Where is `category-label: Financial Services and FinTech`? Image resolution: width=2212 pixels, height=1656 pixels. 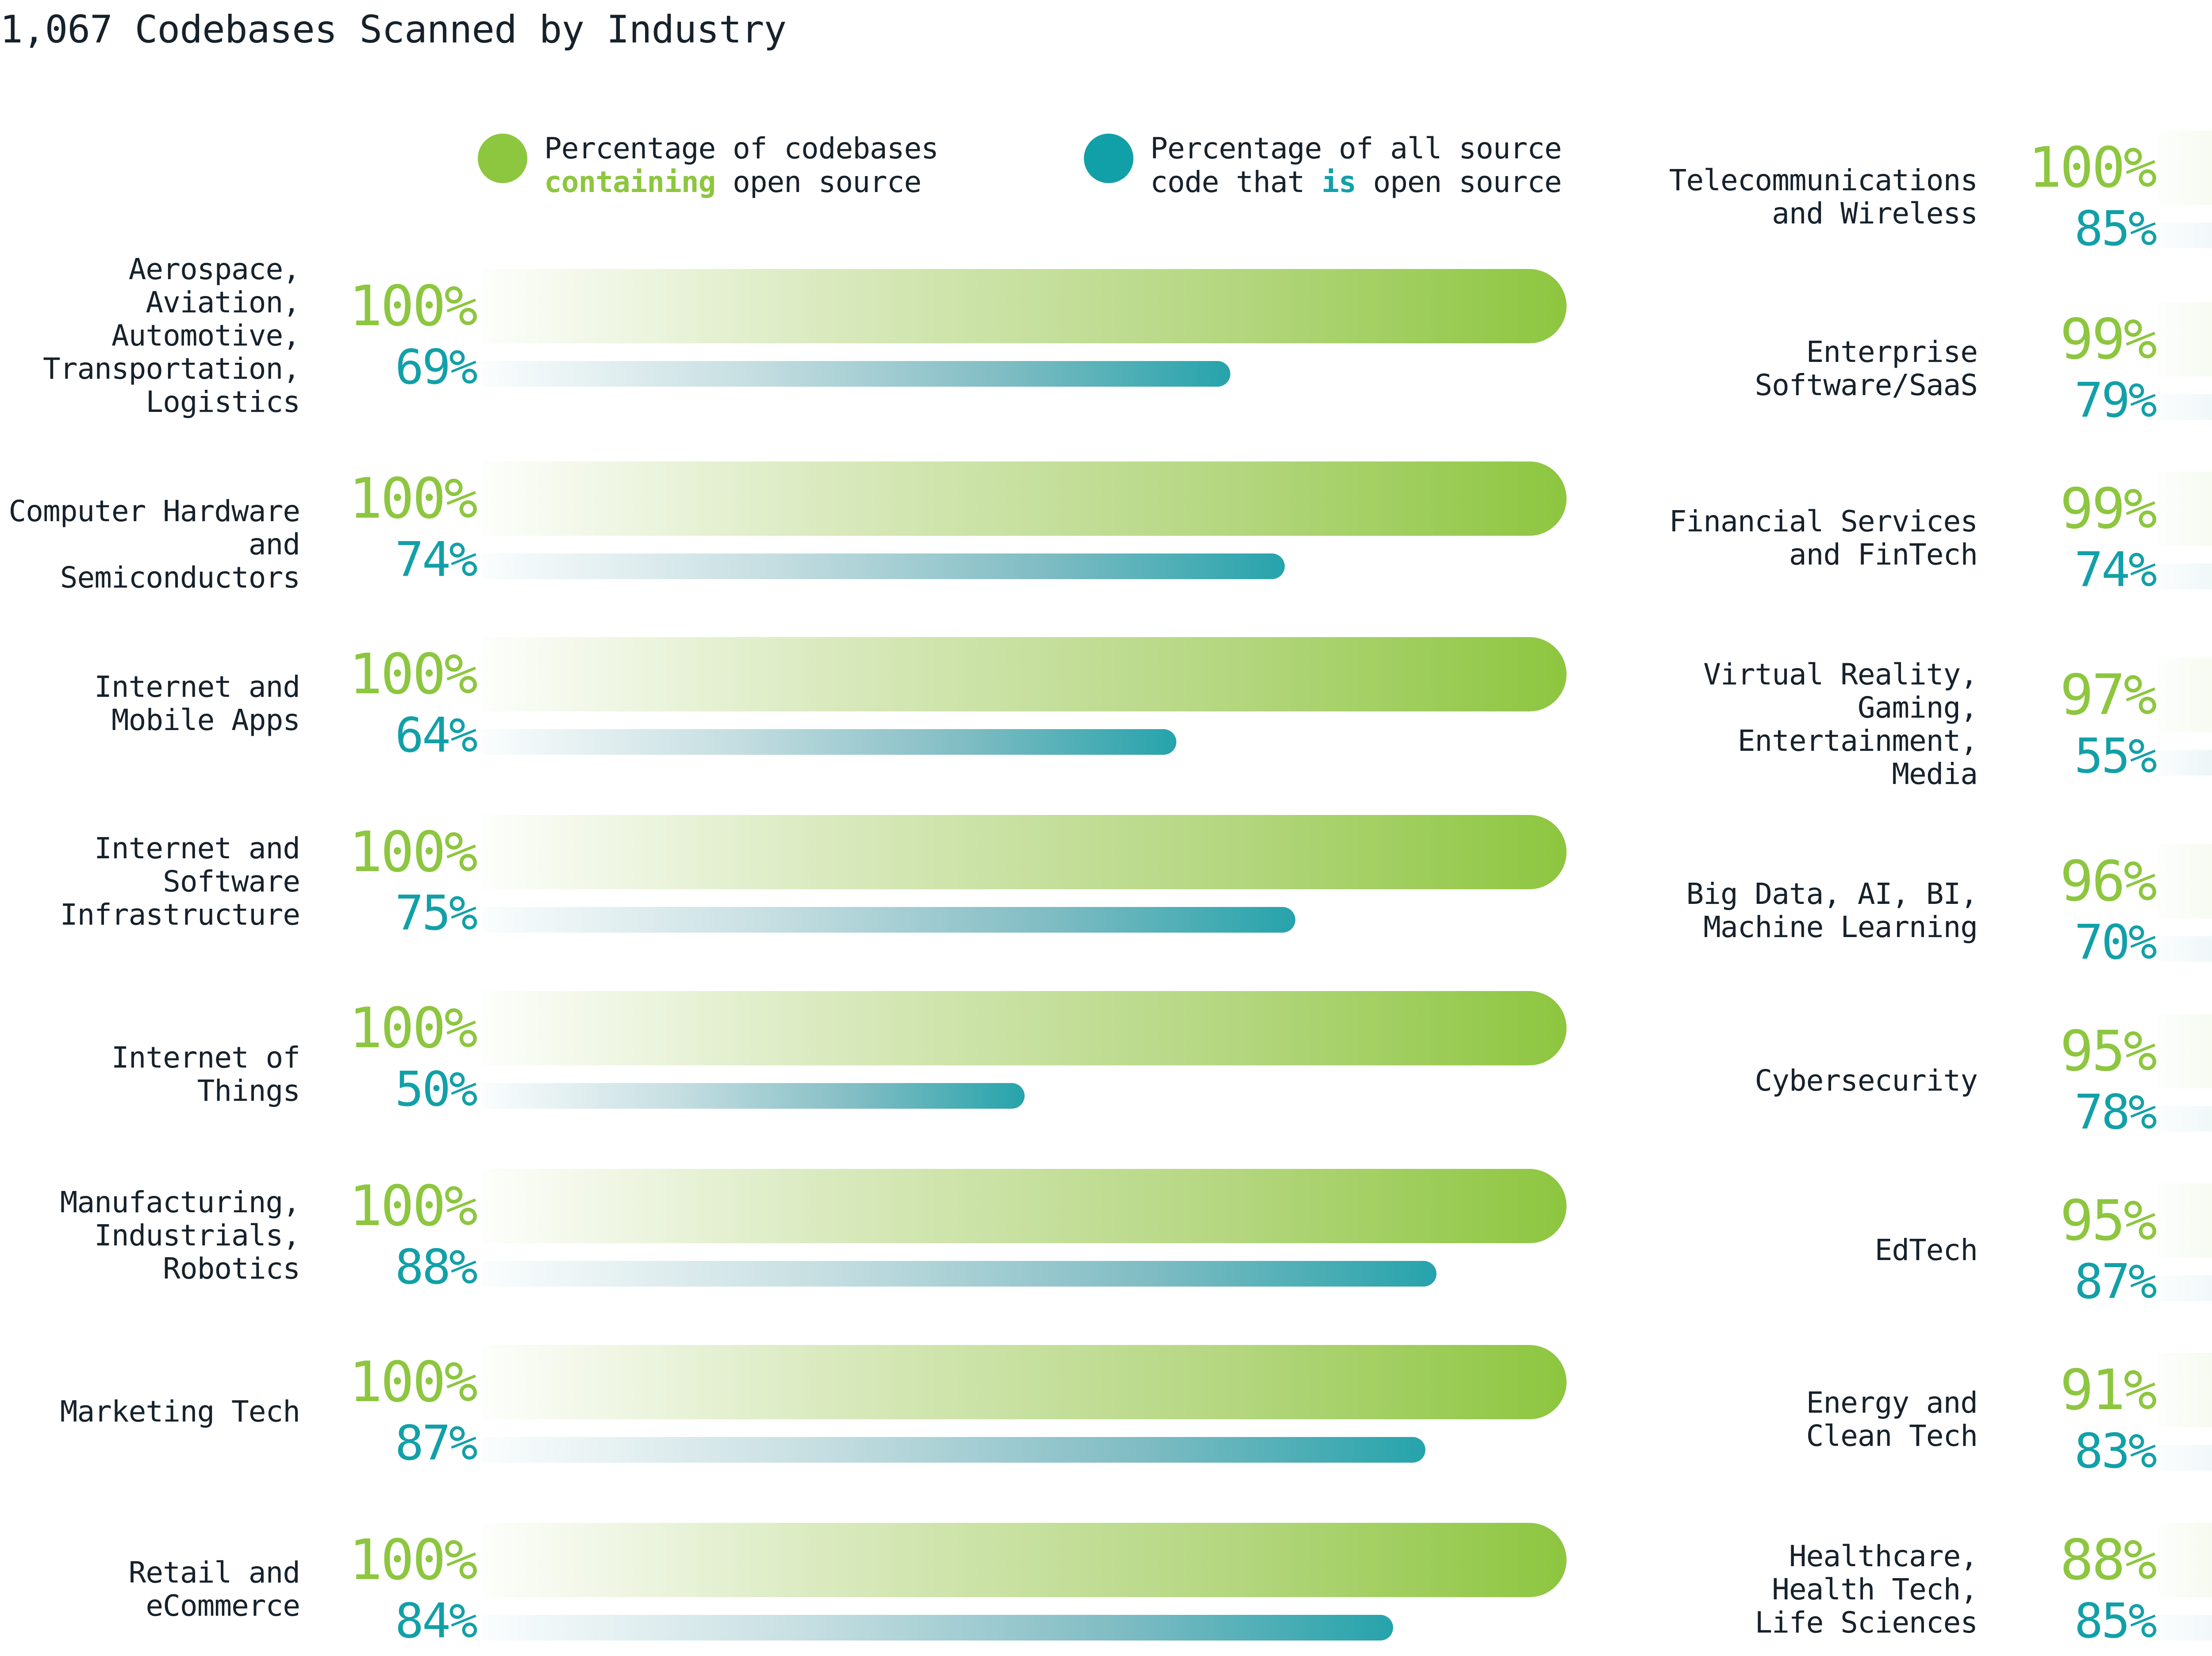
category-label: Financial Services and FinTech is located at coordinates (1824, 538).